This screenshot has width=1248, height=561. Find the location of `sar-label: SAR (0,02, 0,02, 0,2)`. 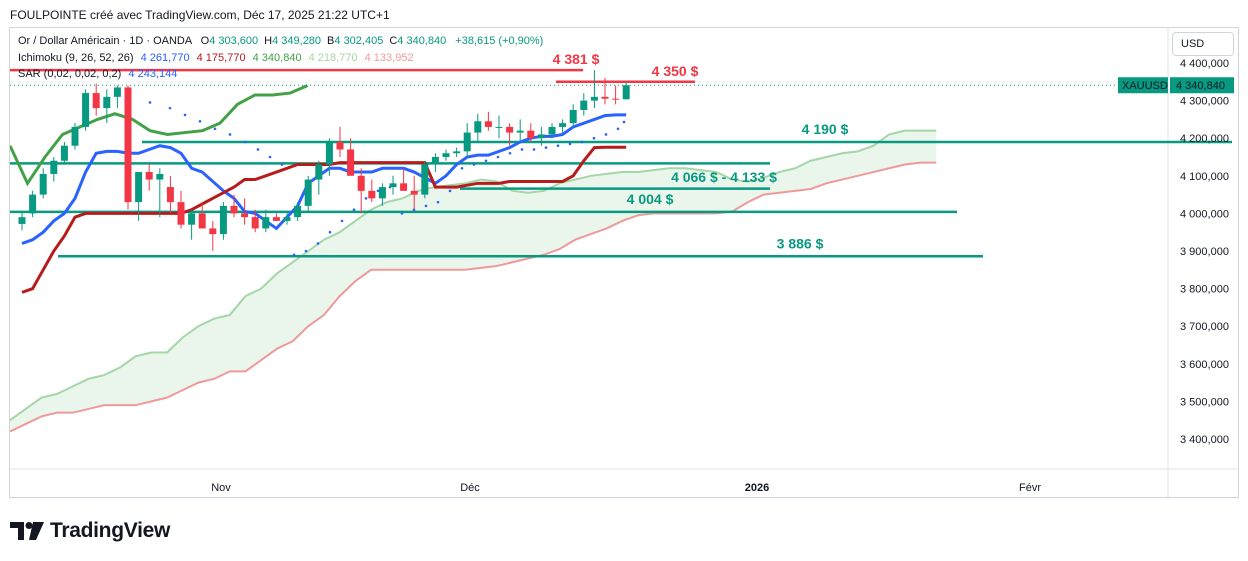

sar-label: SAR (0,02, 0,02, 0,2) is located at coordinates (70, 74).